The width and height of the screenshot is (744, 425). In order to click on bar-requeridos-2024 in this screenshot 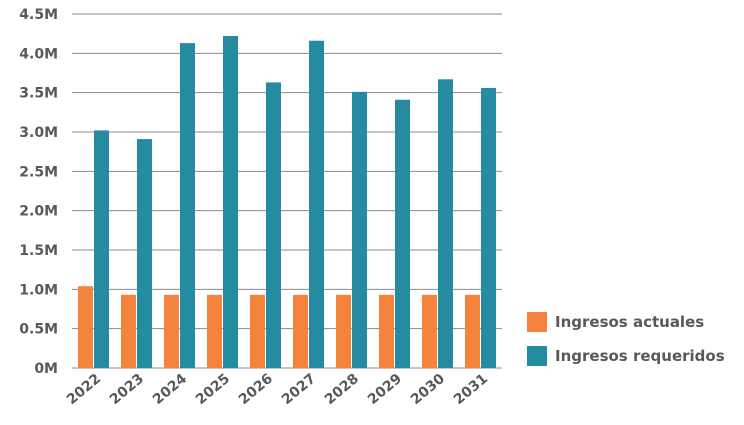, I will do `click(187, 206)`.